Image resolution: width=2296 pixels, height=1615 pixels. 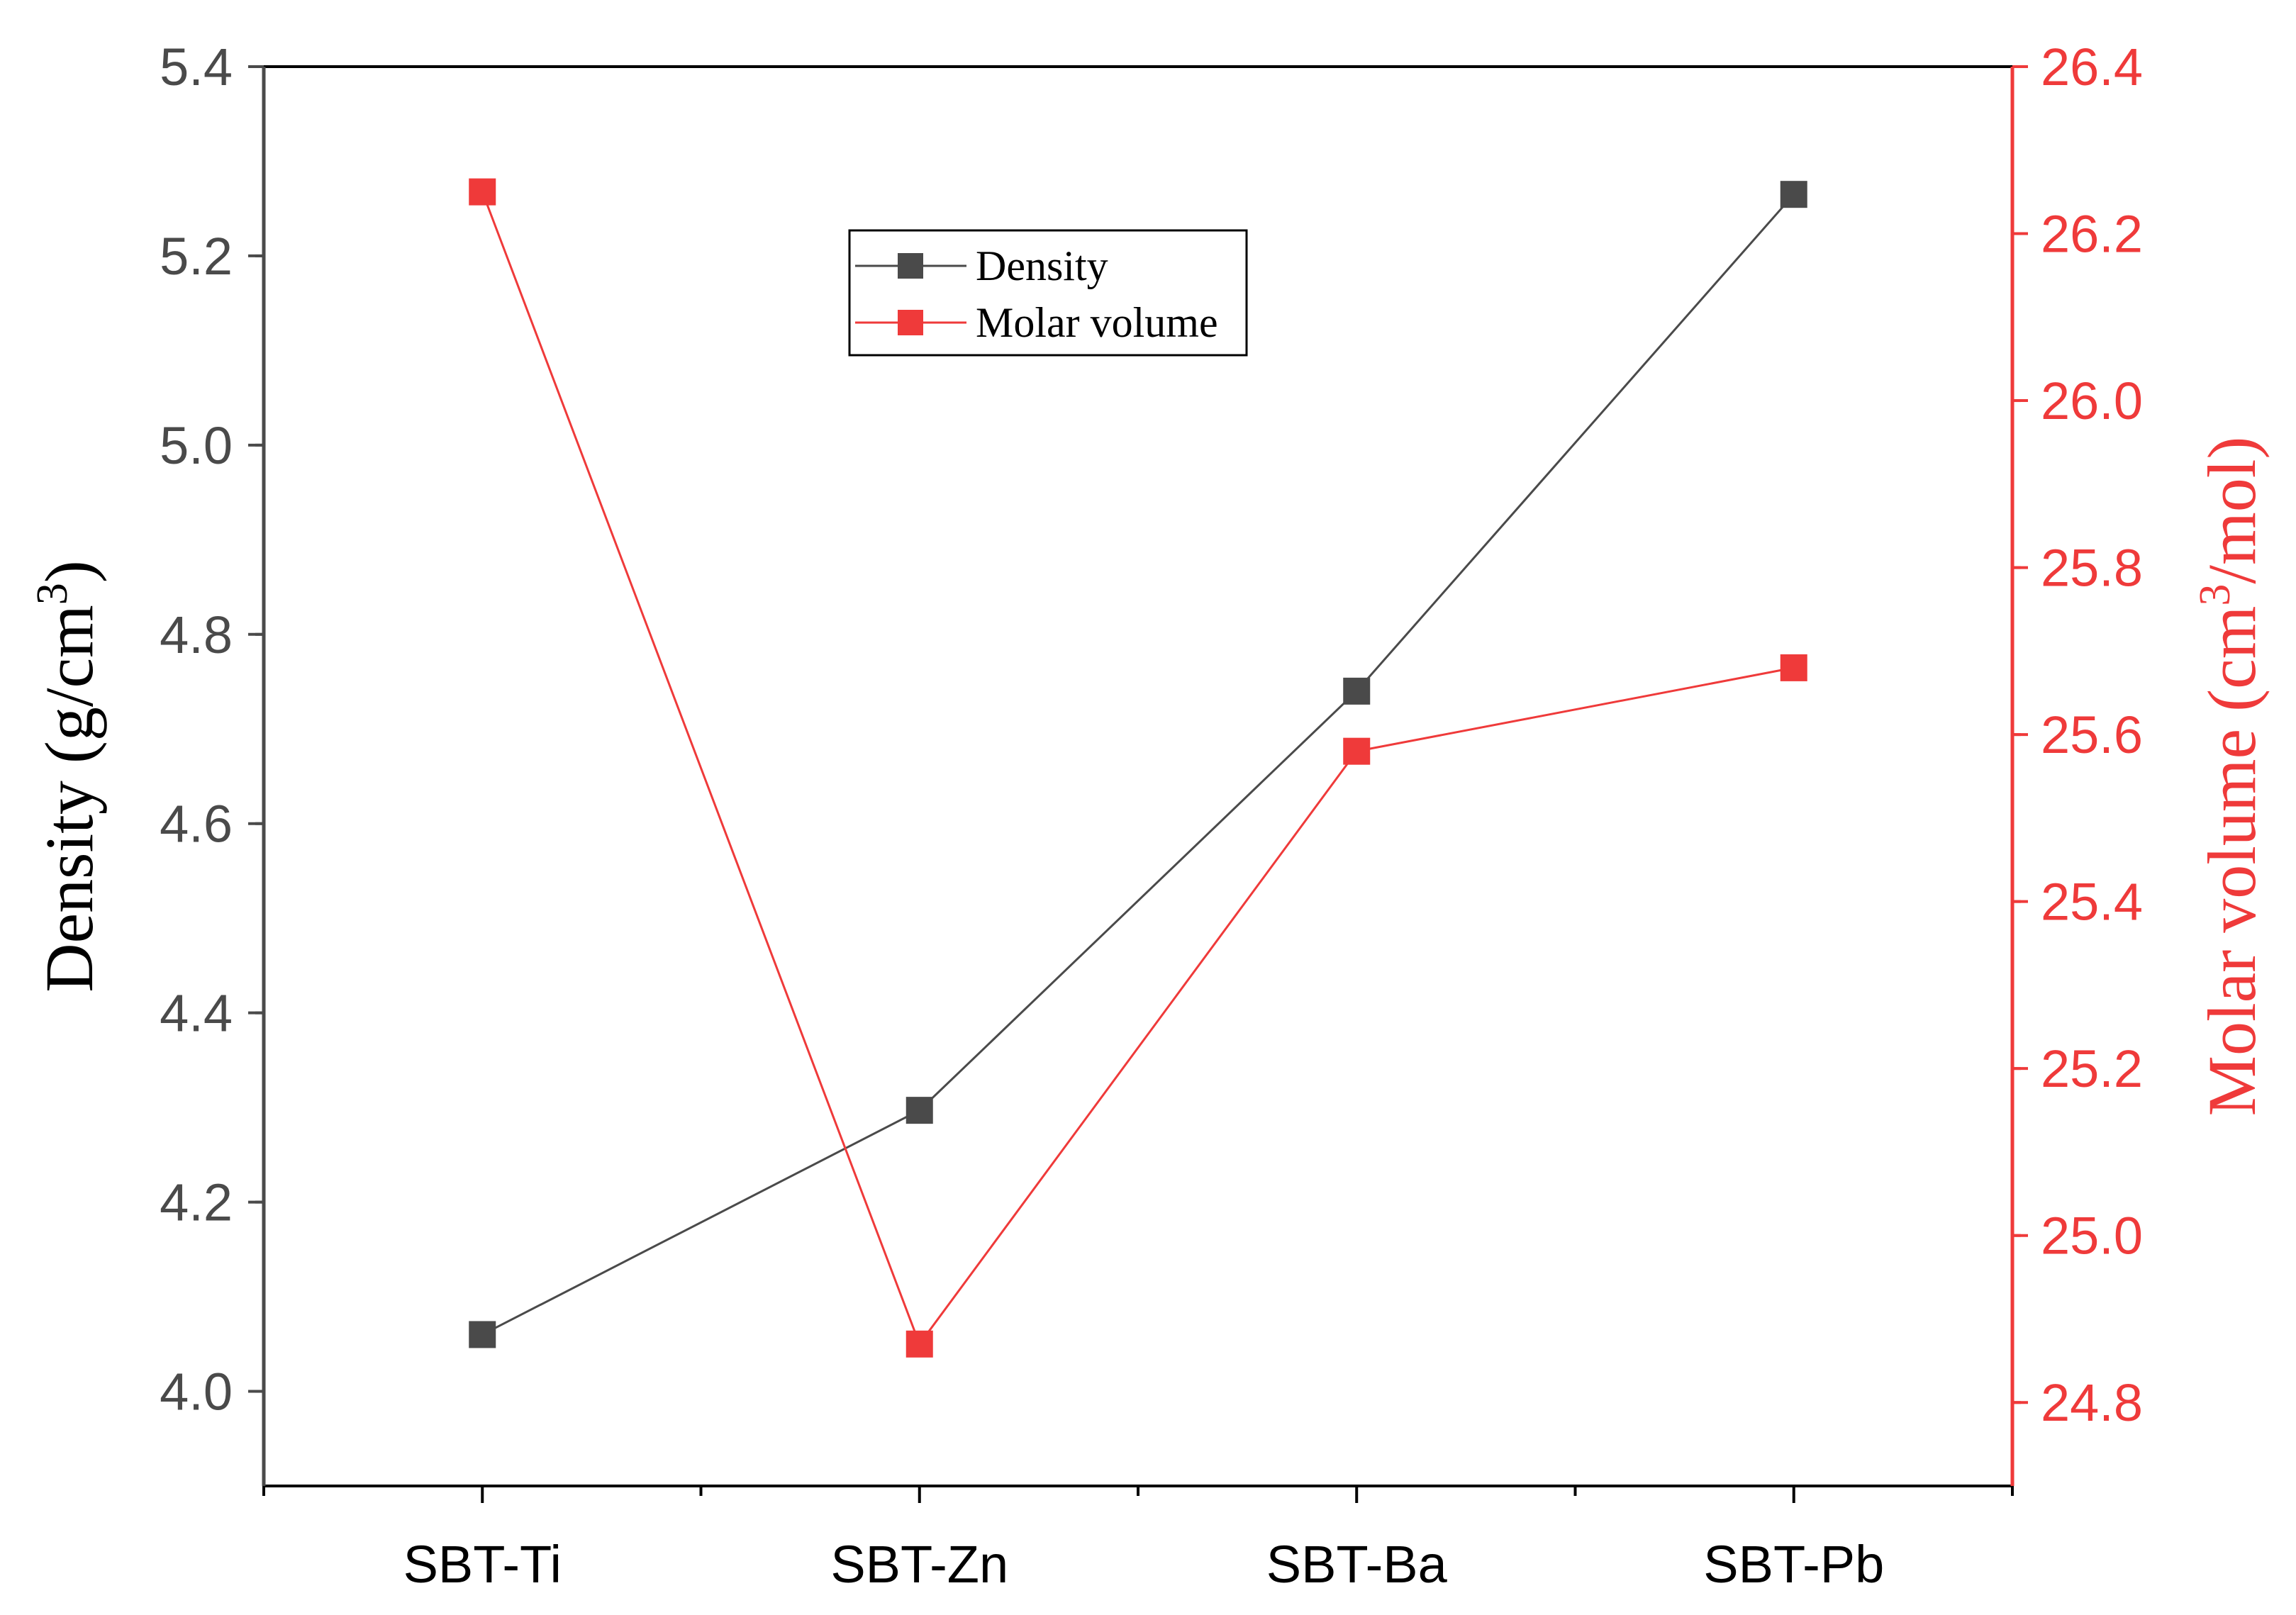 I want to click on axis-title-end: ), so click(x=69, y=571).